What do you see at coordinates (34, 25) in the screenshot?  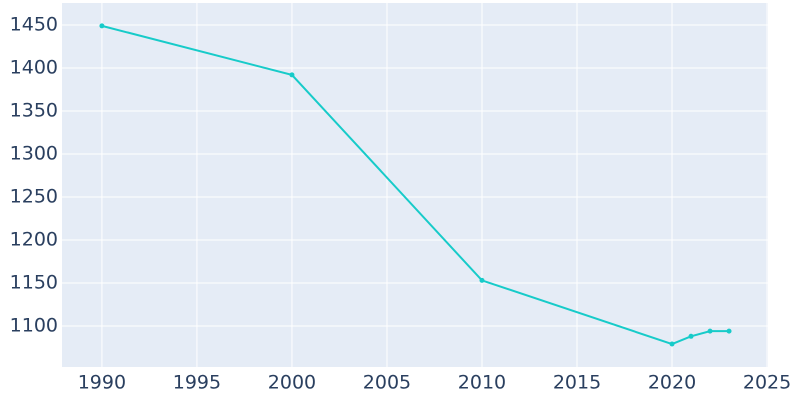 I see `y-tick-label: 1450` at bounding box center [34, 25].